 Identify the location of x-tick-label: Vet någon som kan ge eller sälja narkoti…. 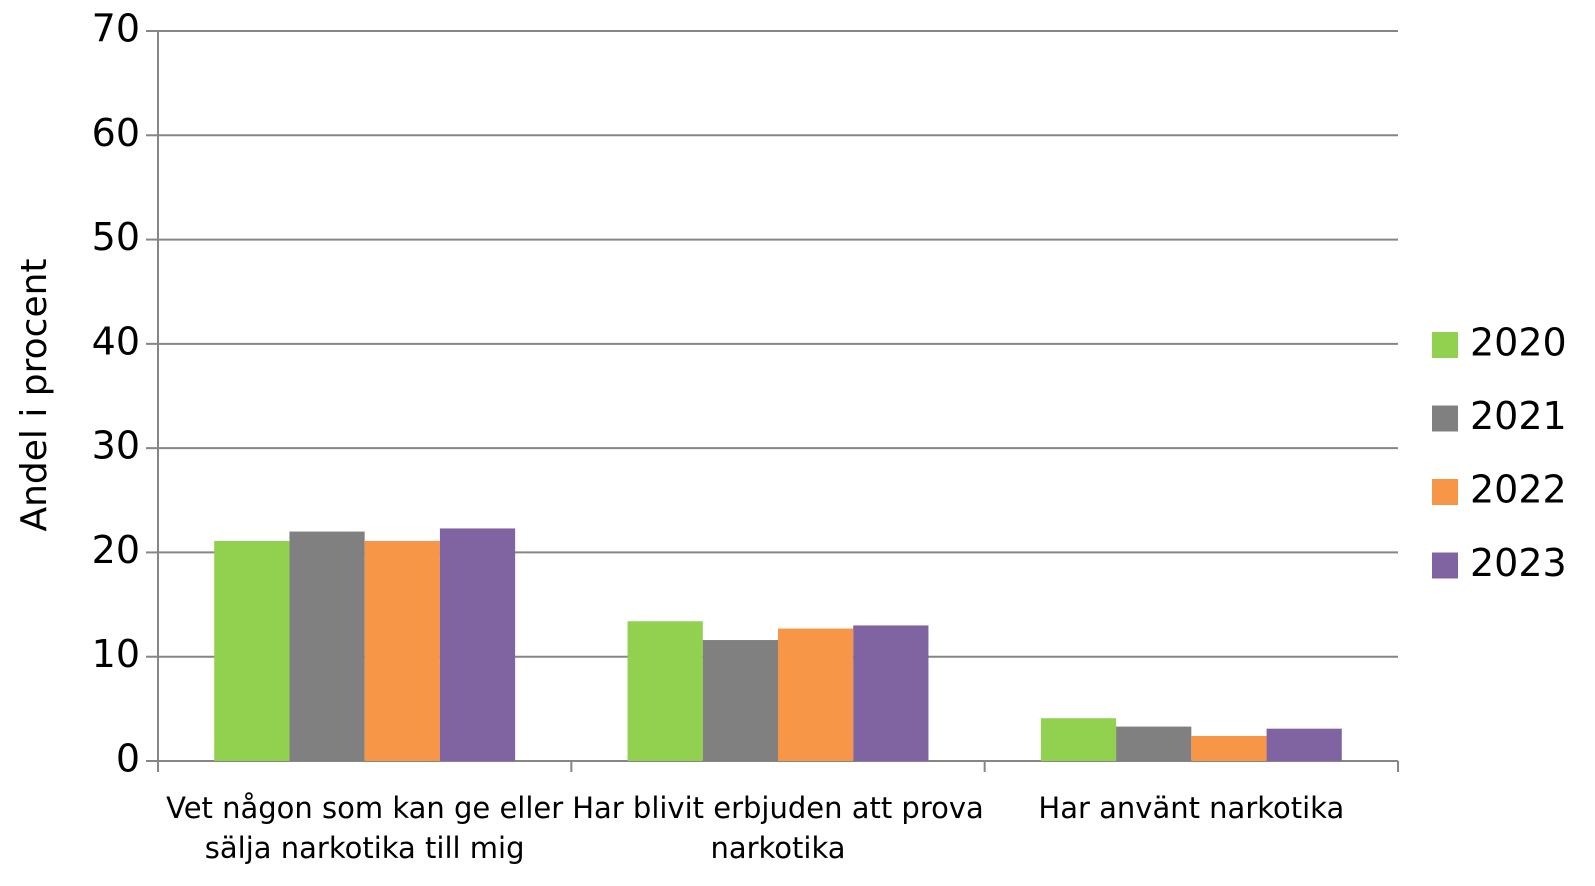
(365, 828).